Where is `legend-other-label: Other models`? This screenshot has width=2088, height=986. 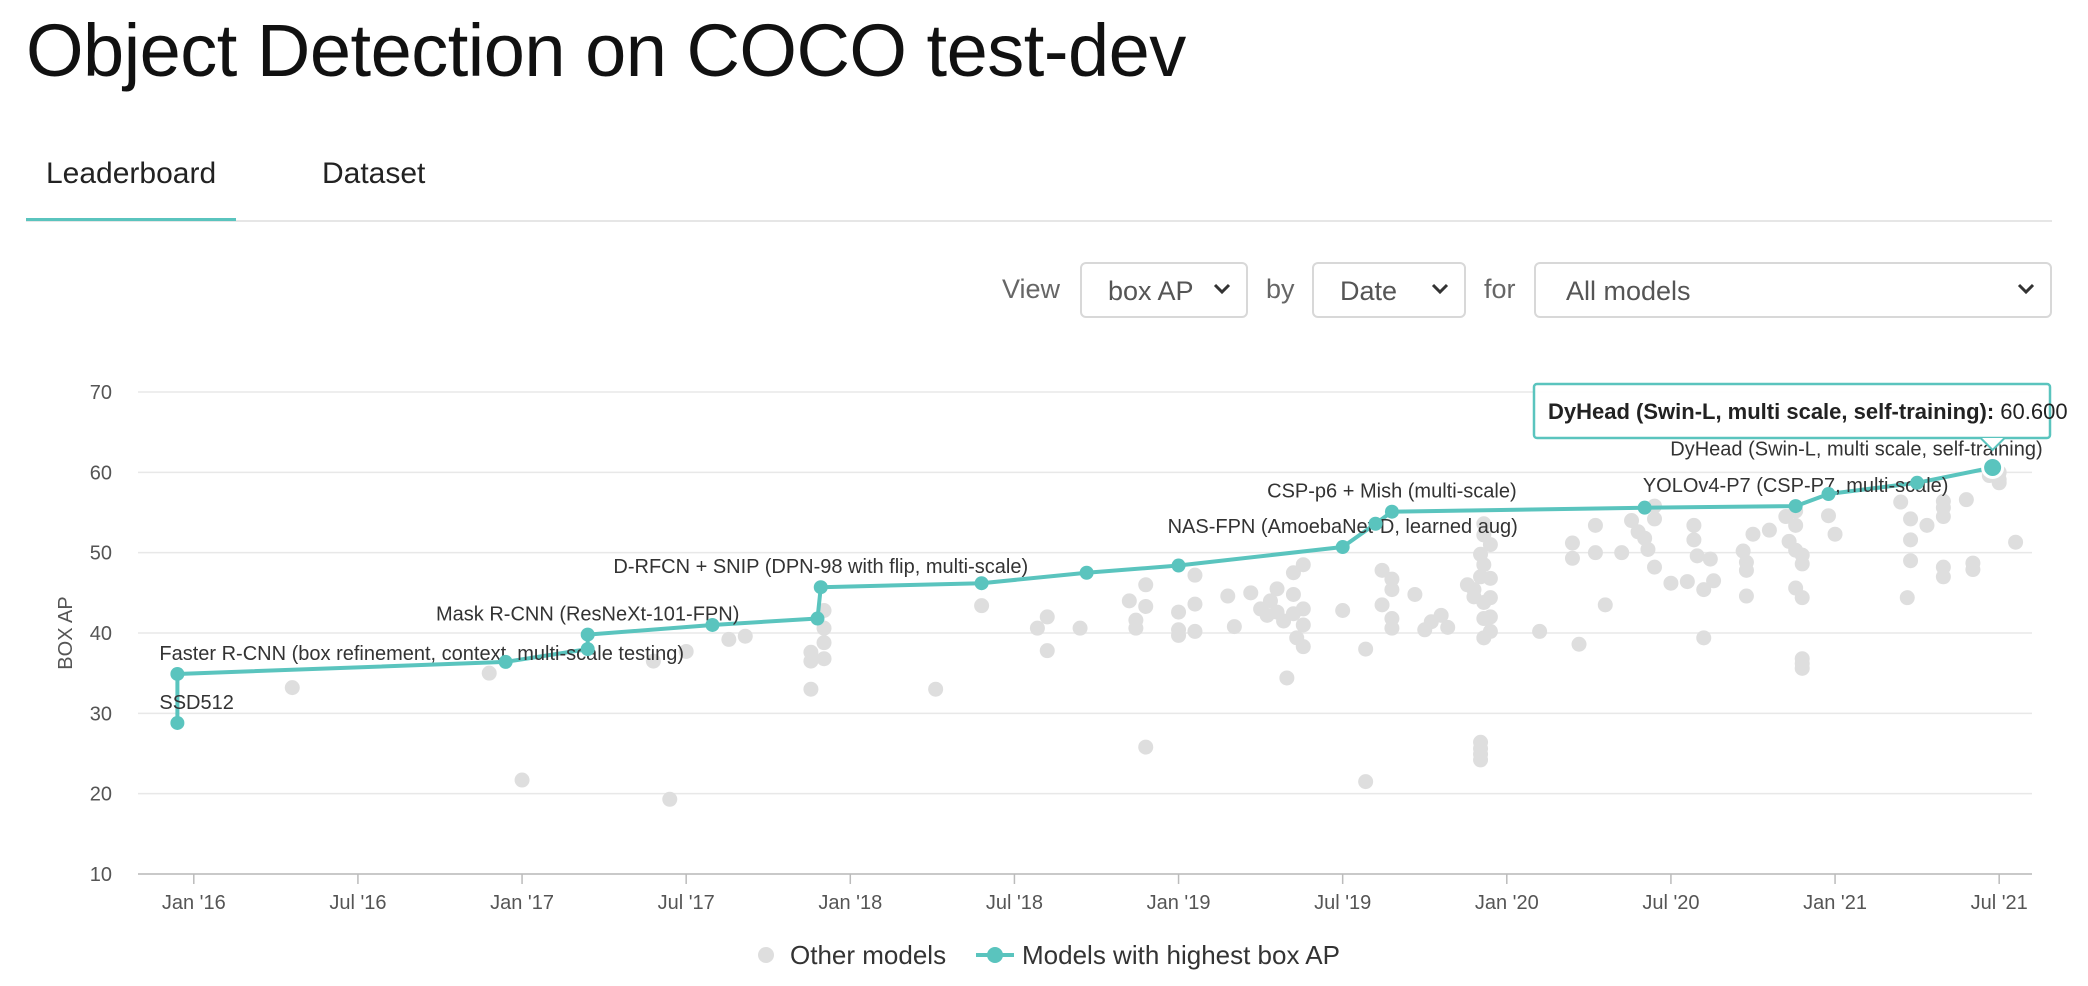 legend-other-label: Other models is located at coordinates (868, 955).